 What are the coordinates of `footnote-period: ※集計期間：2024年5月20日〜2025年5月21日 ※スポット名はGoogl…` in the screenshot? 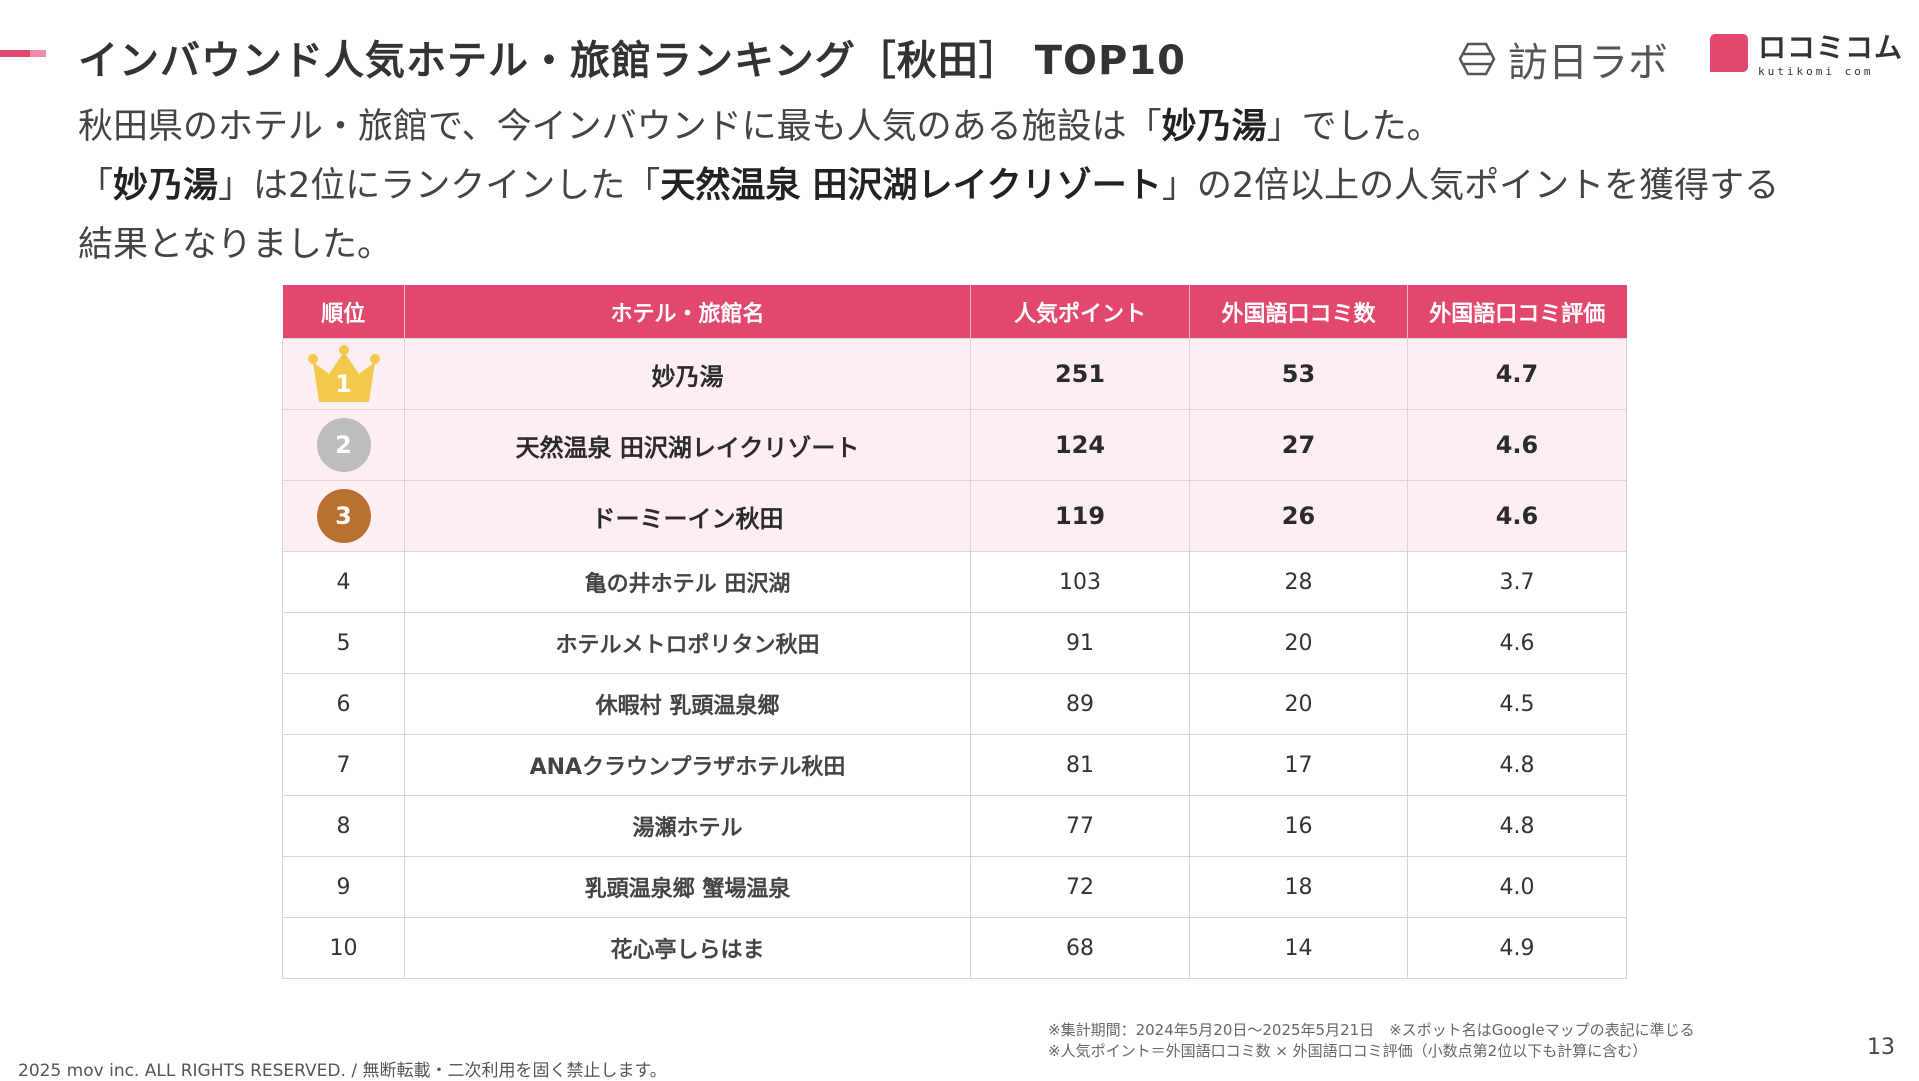 It's located at (1371, 1030).